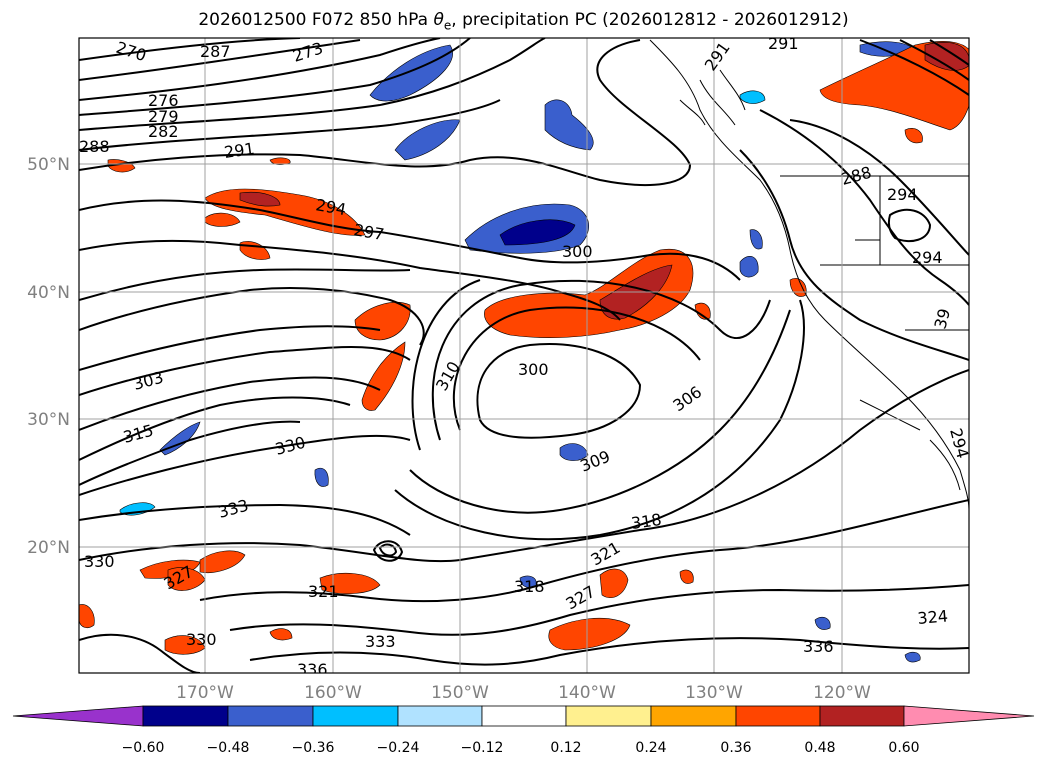  Describe the element at coordinates (565, 748) in the screenshot. I see `colorbar-tick-label: 0.12` at that location.